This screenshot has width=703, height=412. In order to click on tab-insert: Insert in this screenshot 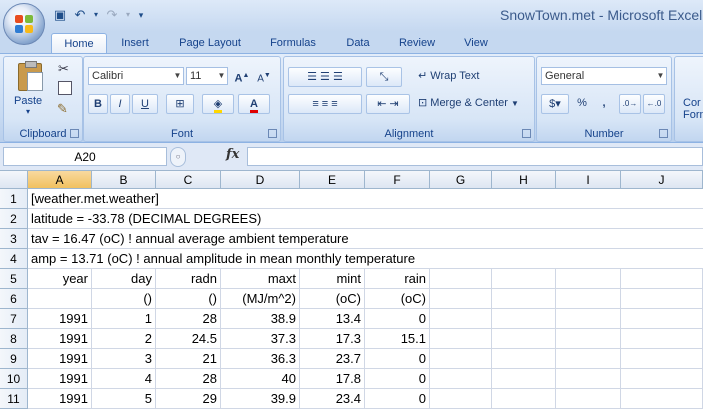, I will do `click(135, 43)`.